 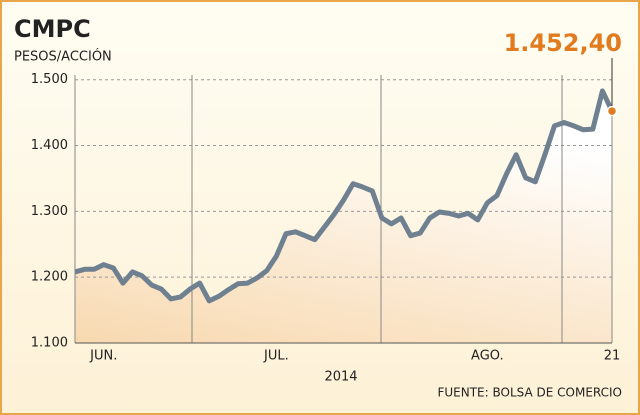 I want to click on chart-title: CMPC, so click(x=52, y=29).